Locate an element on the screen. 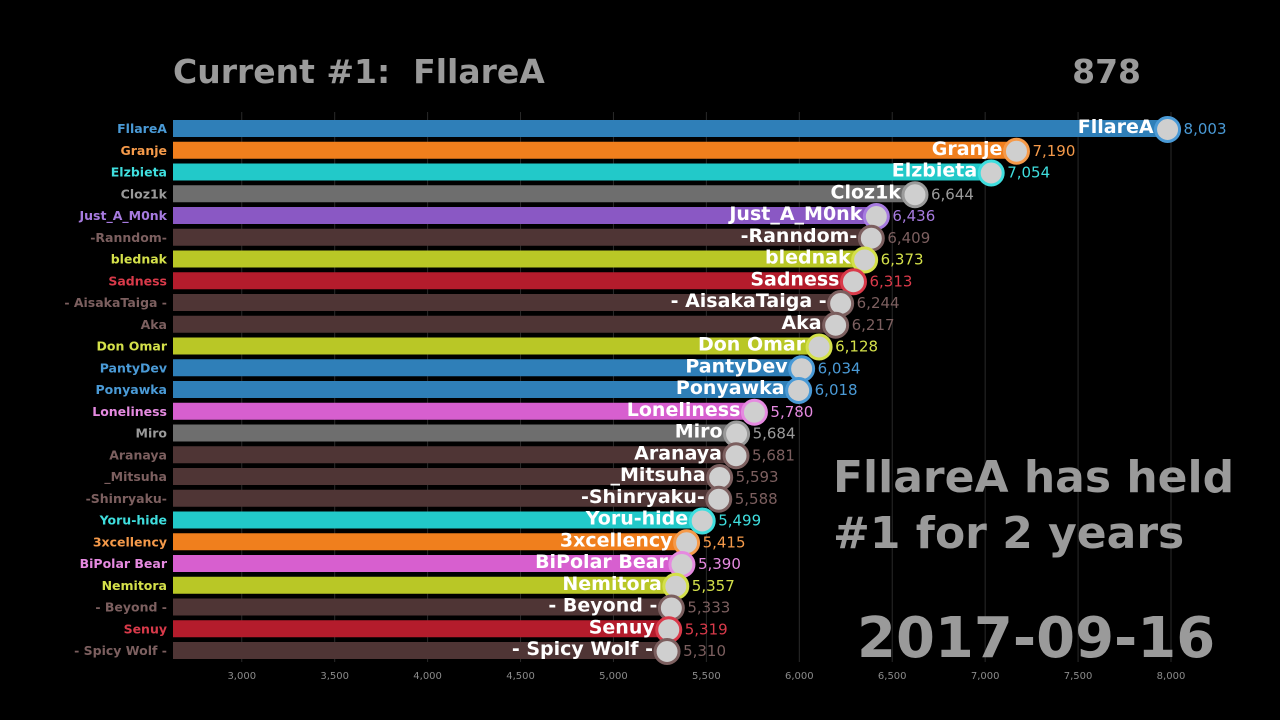 The image size is (1280, 720). bar-name-label: Miro is located at coordinates (699, 432).